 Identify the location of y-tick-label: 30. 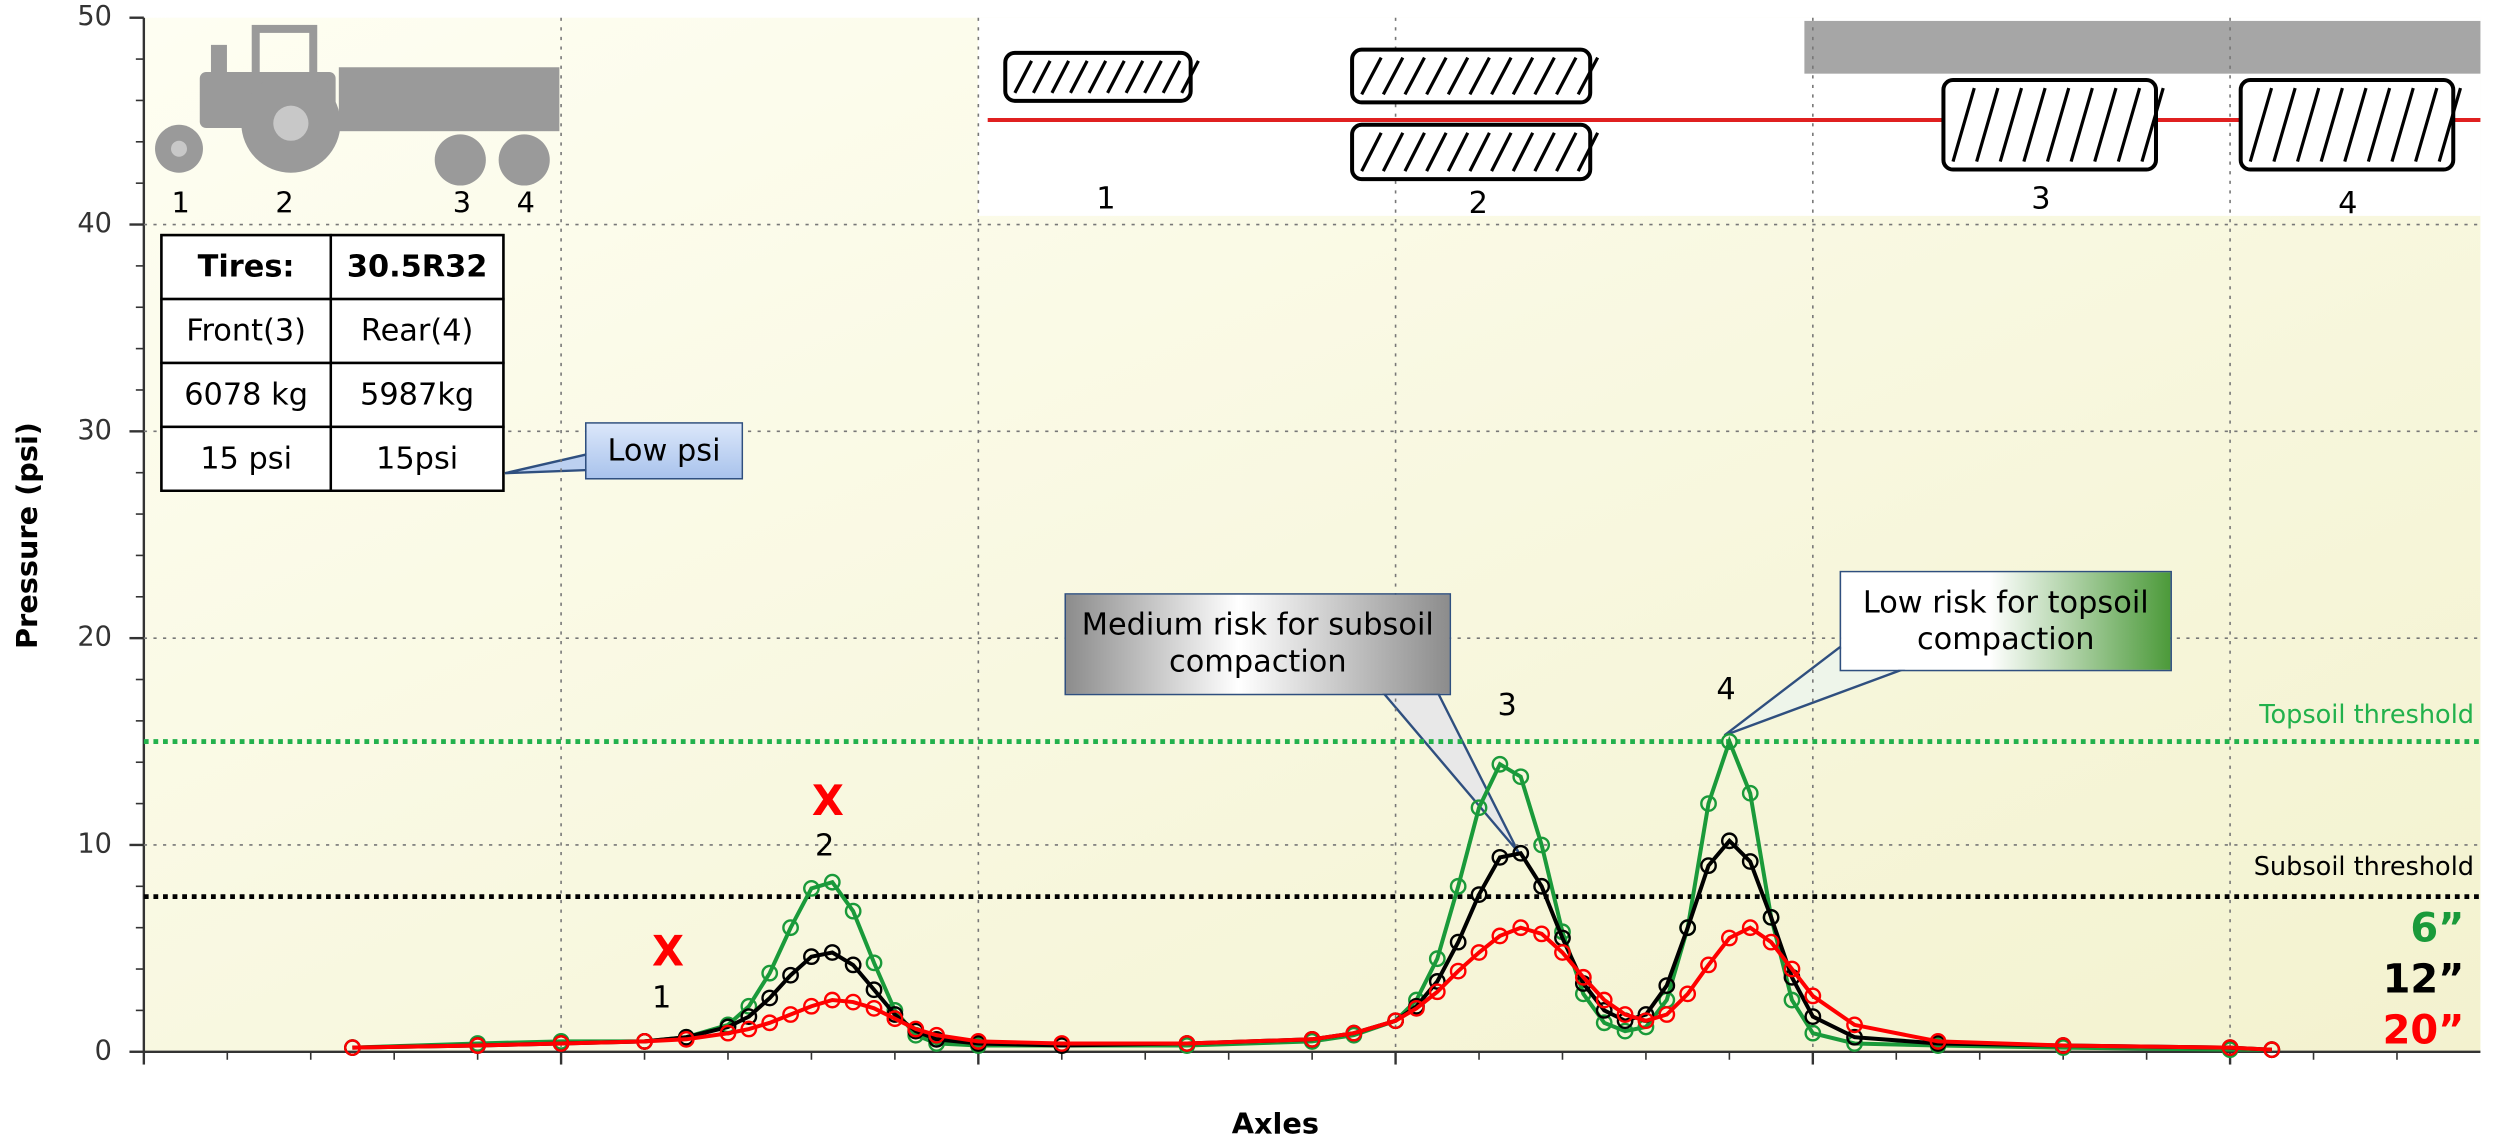
(94, 430).